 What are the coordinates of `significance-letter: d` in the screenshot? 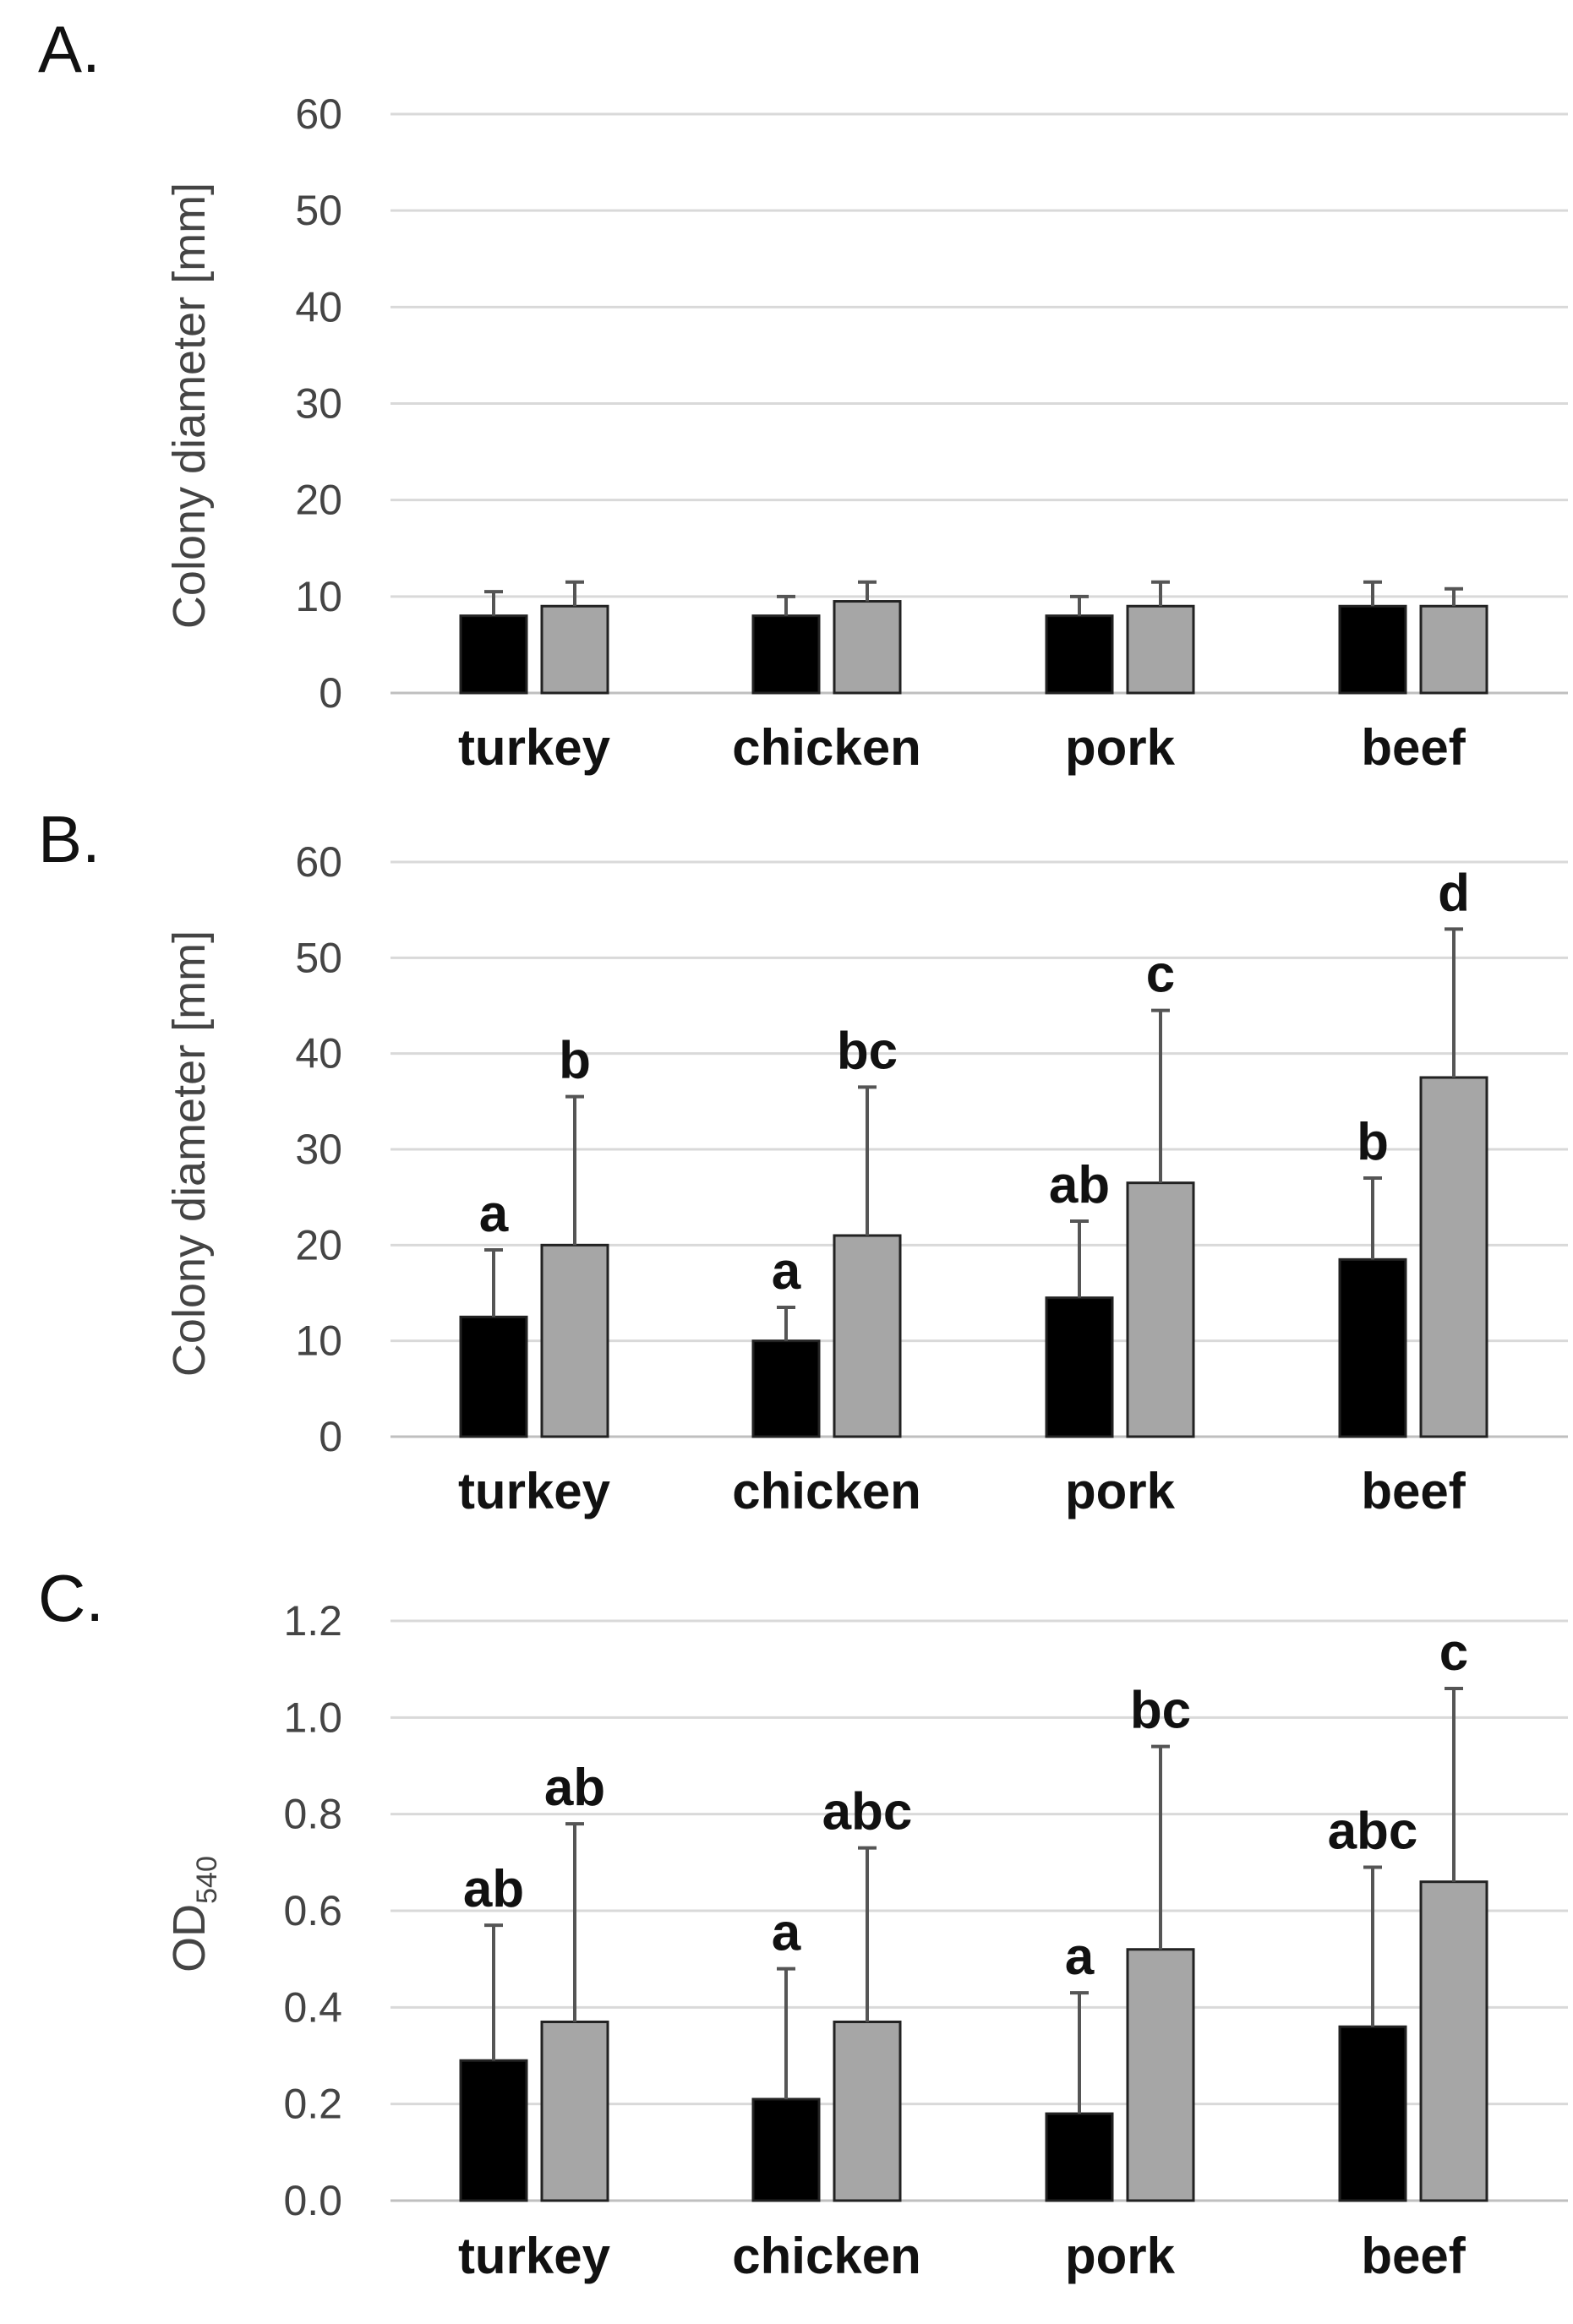 It's located at (1454, 893).